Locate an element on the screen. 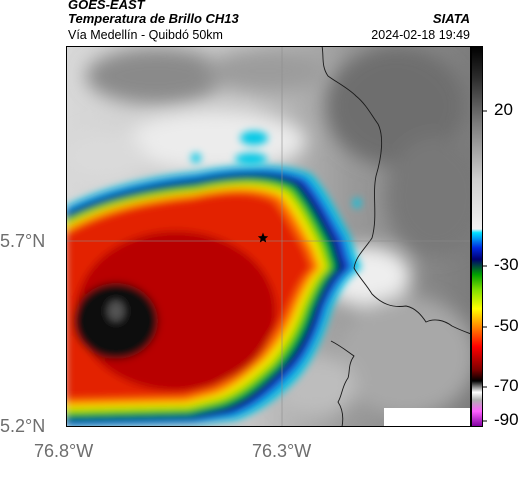  colorbar-tick-label: -70 is located at coordinates (506, 385).